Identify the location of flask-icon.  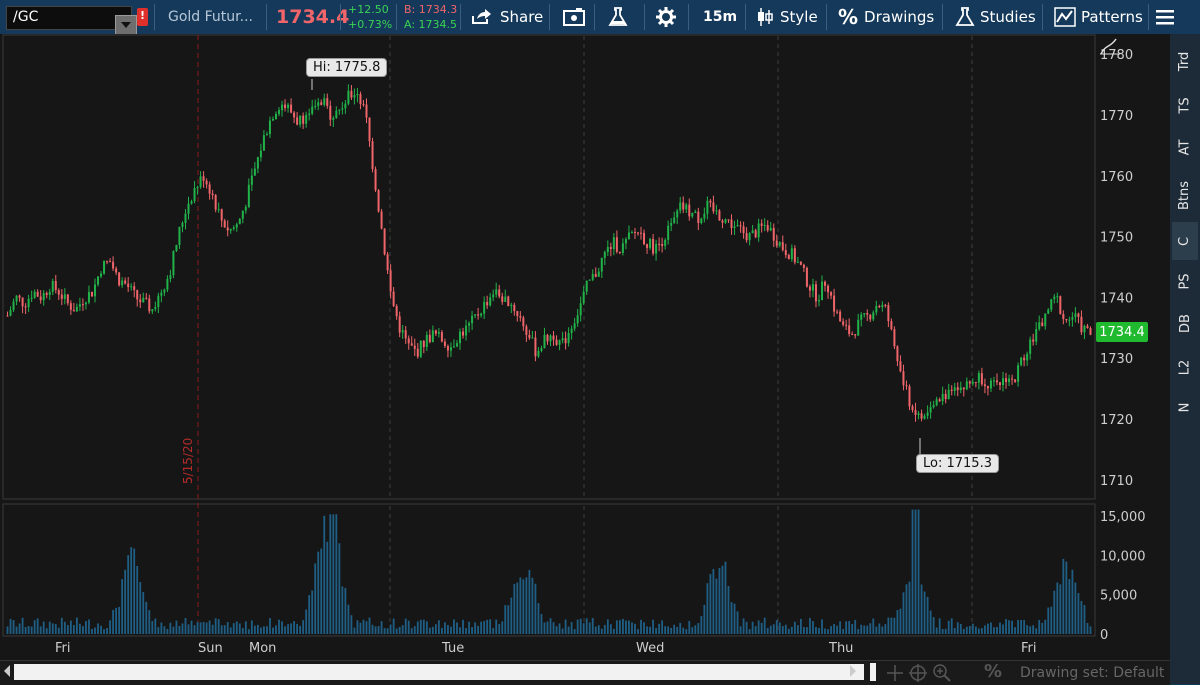
(618, 16).